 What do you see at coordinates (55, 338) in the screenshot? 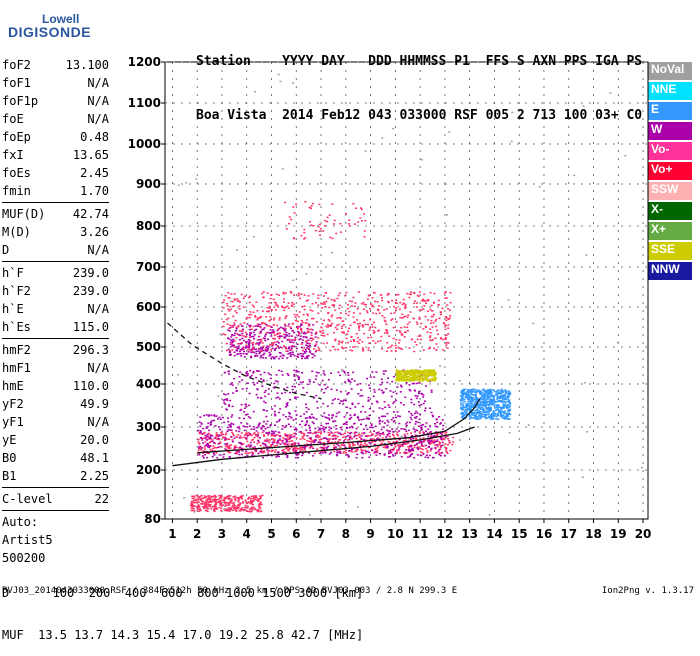
I see `param-separator` at bounding box center [55, 338].